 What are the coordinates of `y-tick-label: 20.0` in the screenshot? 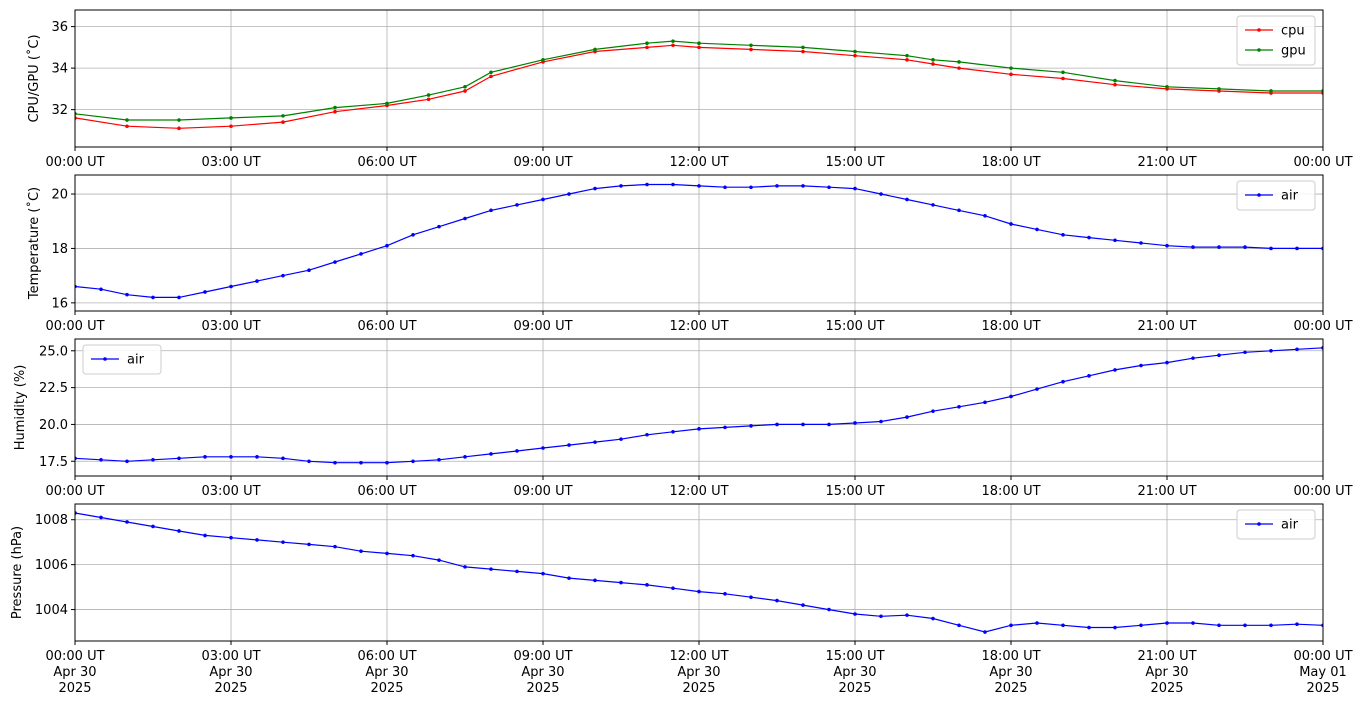 It's located at (53, 425).